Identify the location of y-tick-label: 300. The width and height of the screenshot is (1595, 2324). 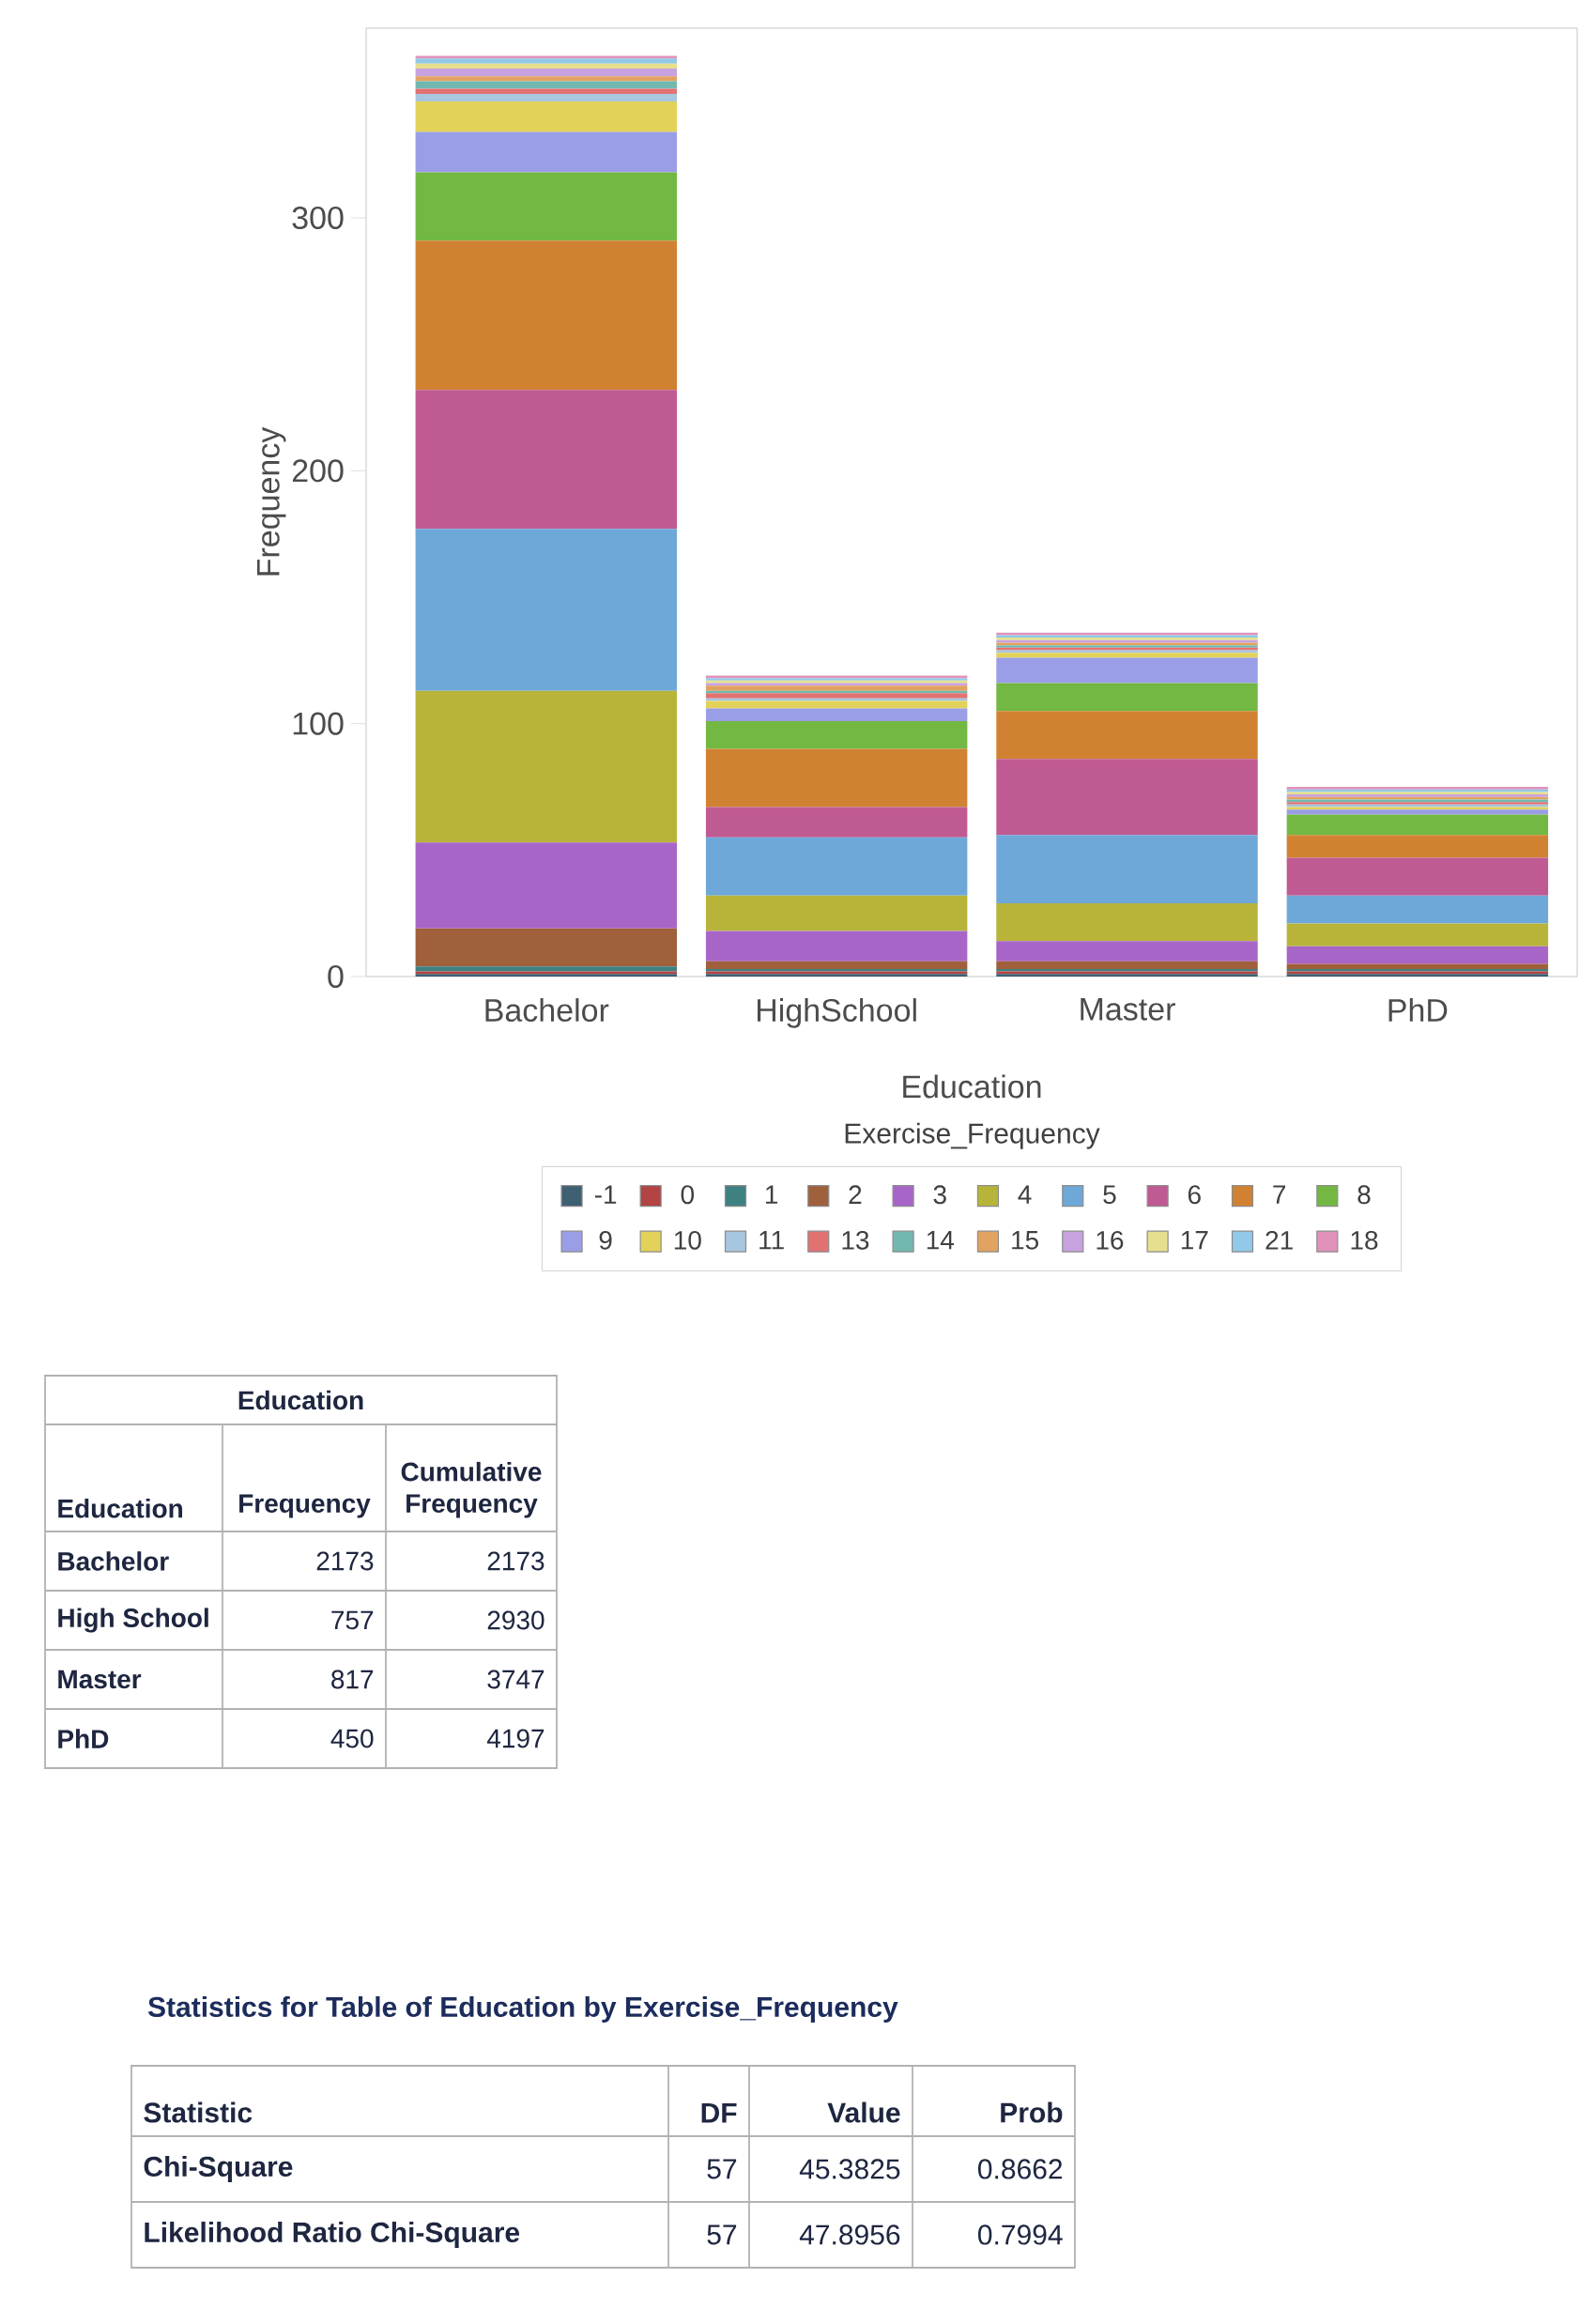
(318, 218).